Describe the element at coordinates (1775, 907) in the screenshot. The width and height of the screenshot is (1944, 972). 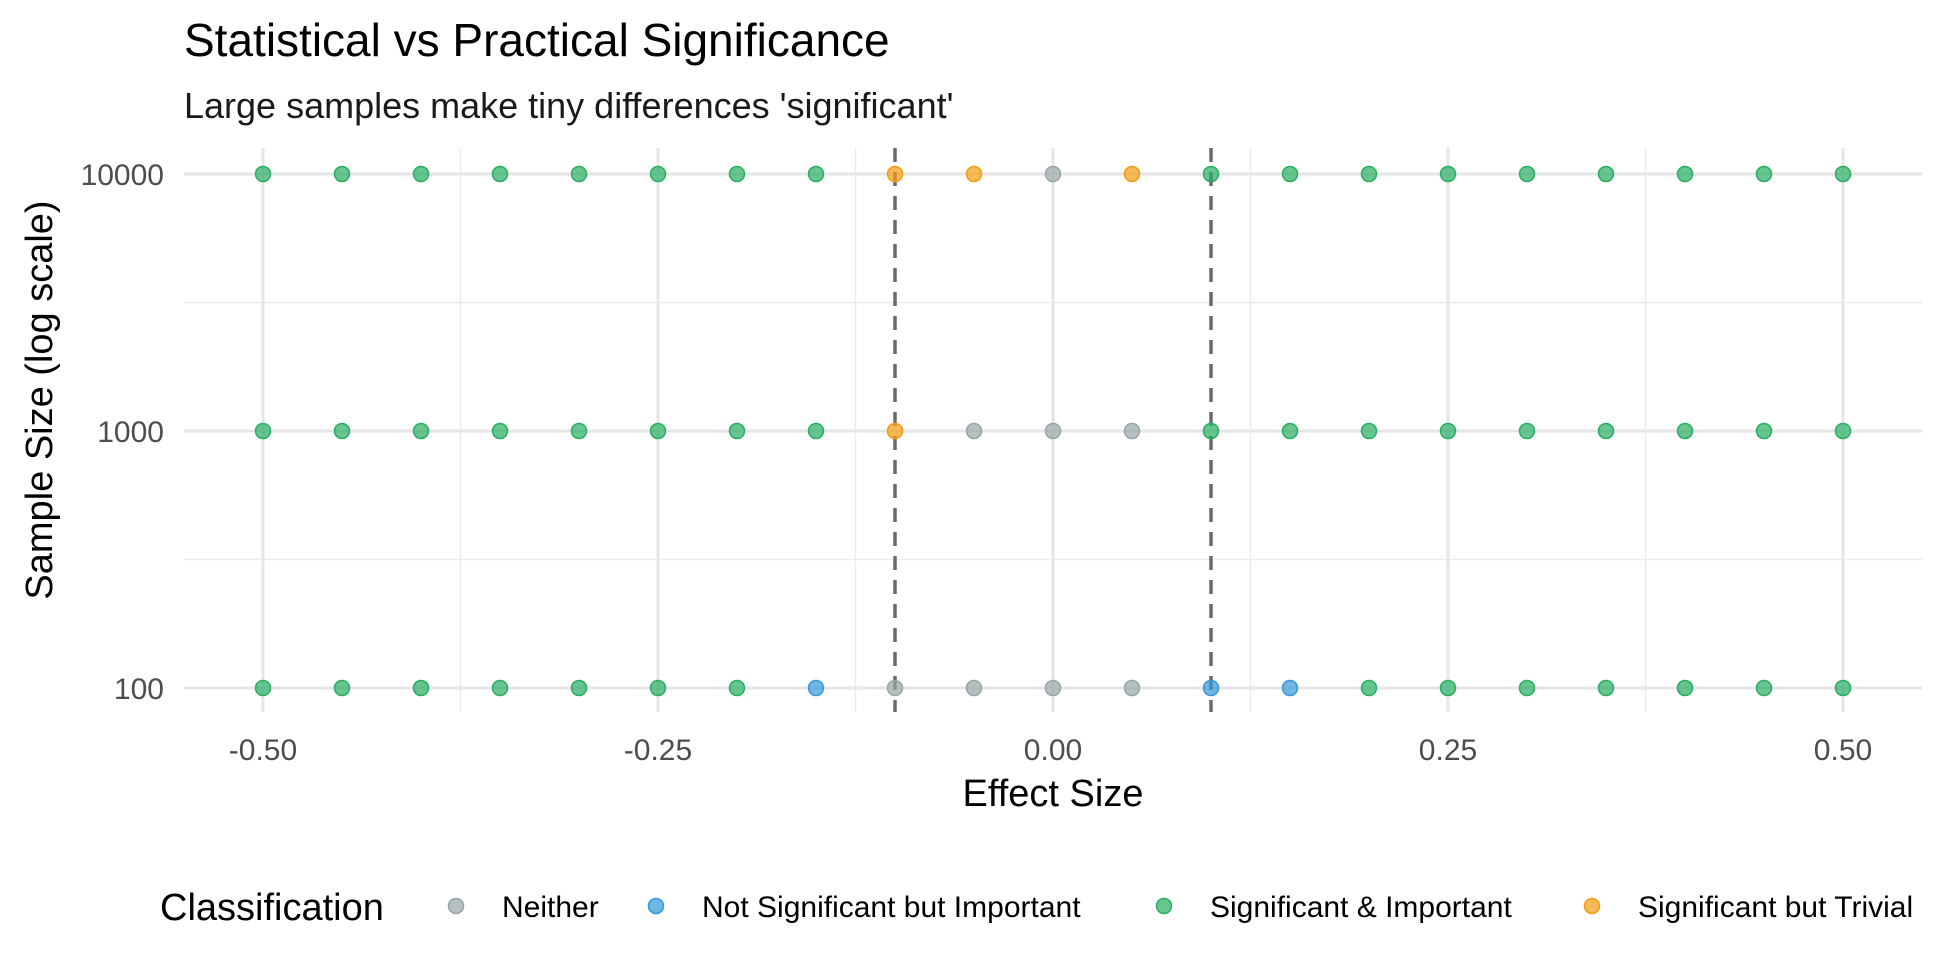
I see `legend-label: Significant but Trivial` at that location.